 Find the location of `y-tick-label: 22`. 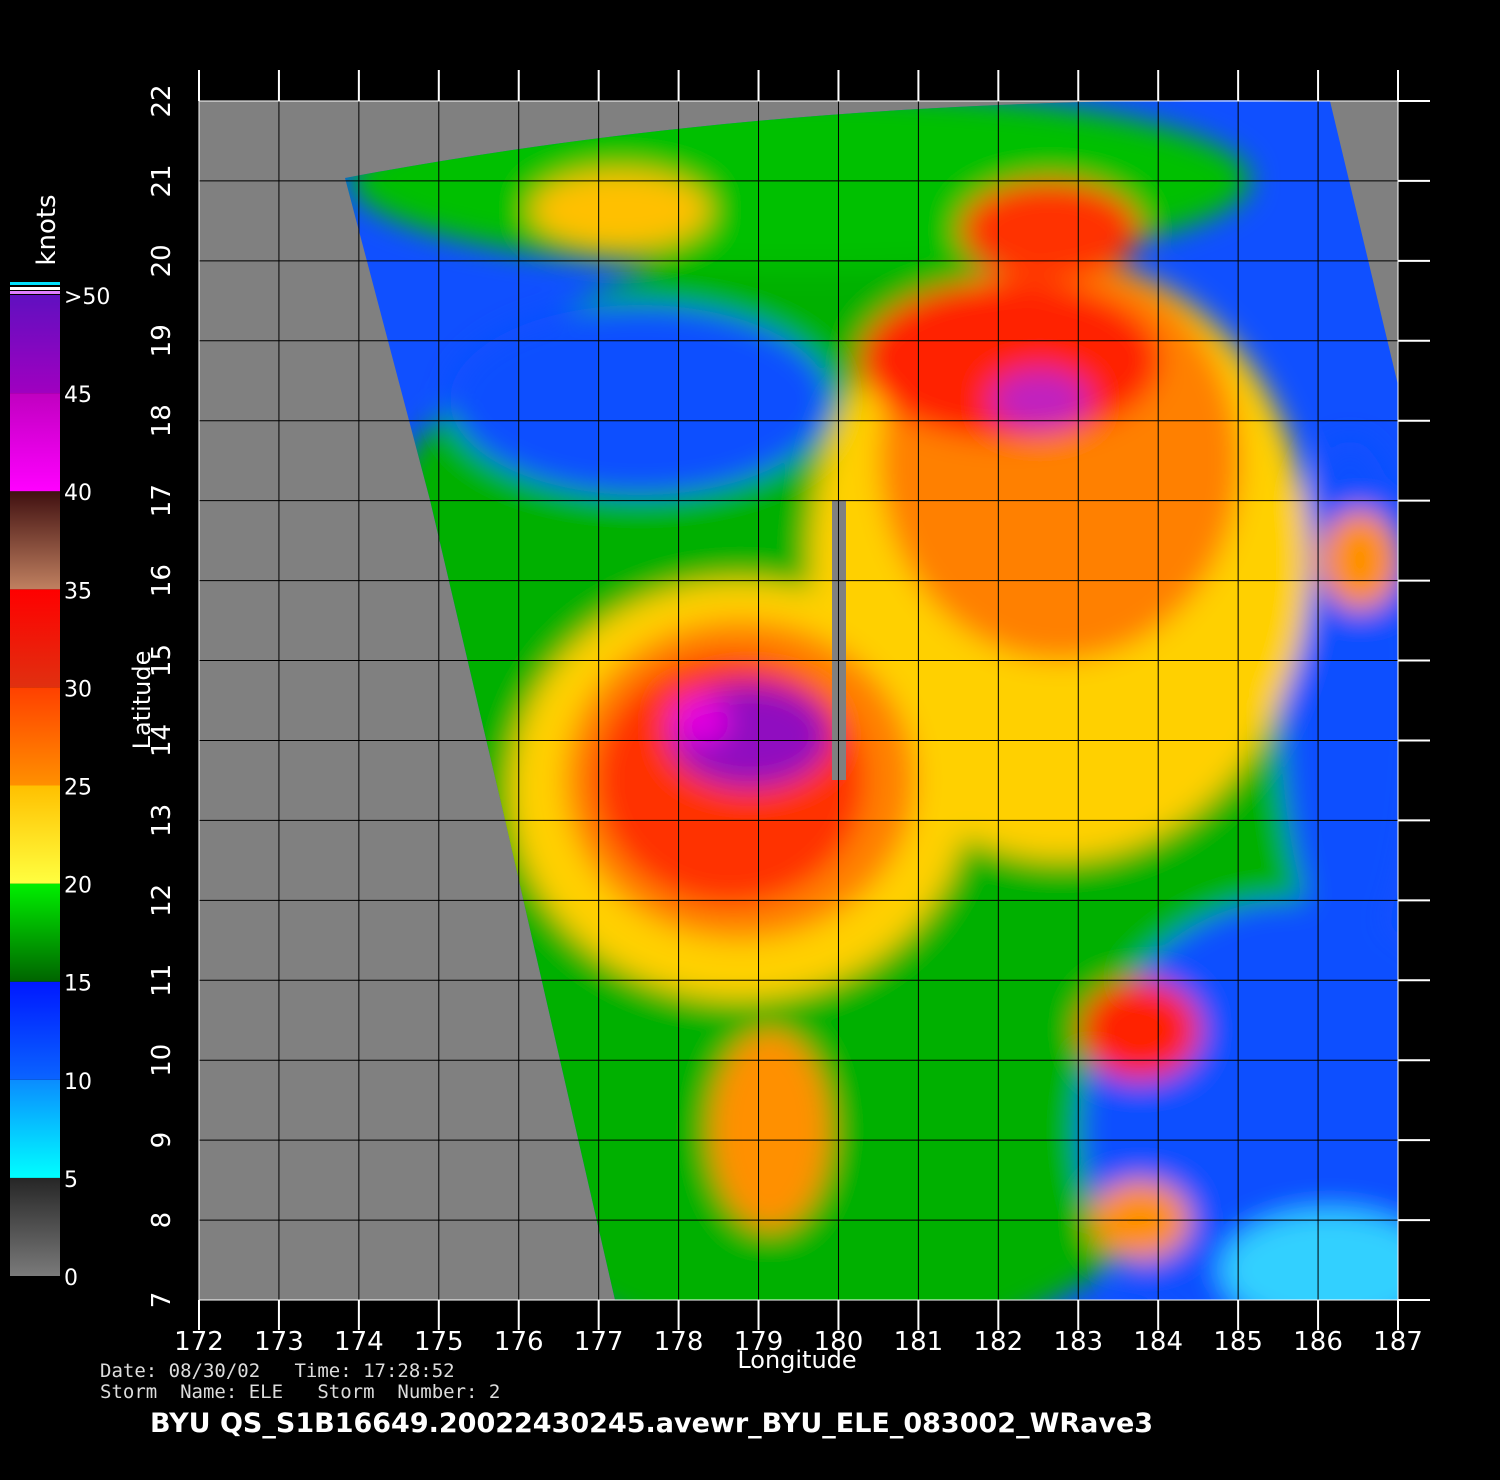

y-tick-label: 22 is located at coordinates (162, 100).